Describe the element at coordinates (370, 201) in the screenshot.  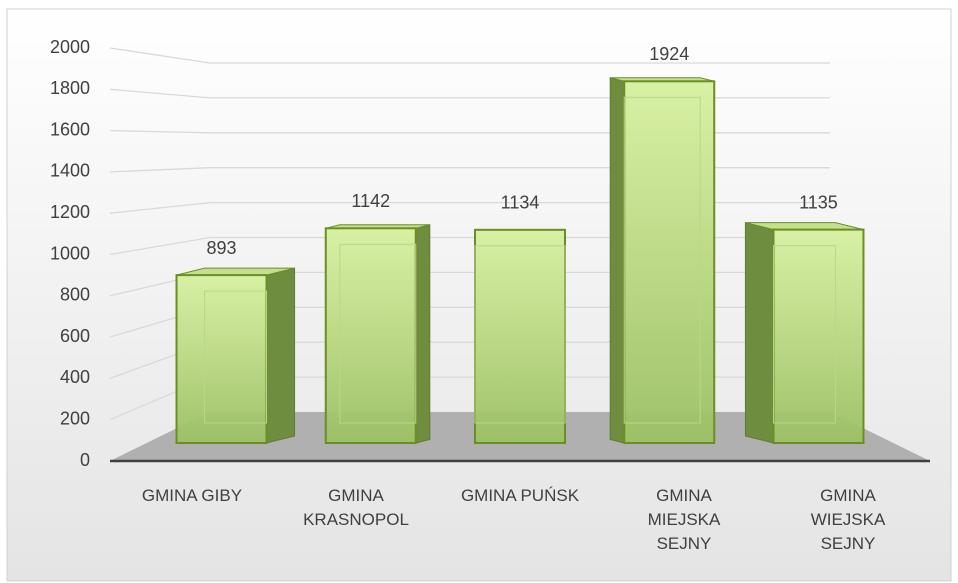
I see `data-label: 1142` at that location.